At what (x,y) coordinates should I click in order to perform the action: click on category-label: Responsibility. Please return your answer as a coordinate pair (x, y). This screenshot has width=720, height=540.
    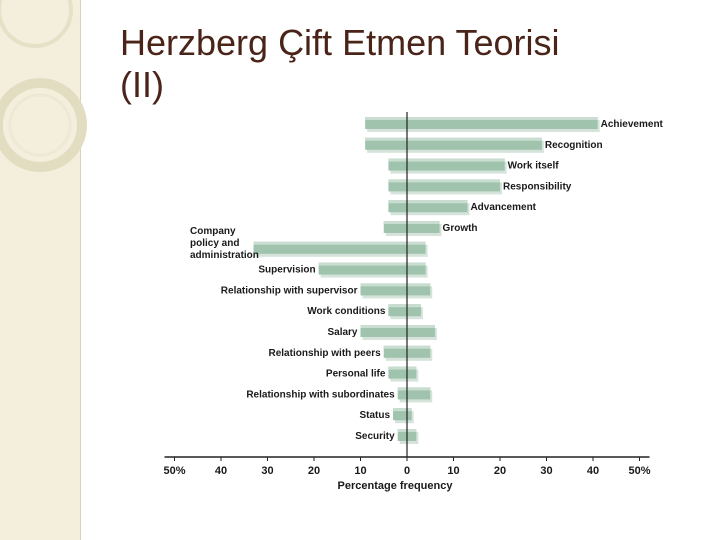
    Looking at the image, I should click on (537, 186).